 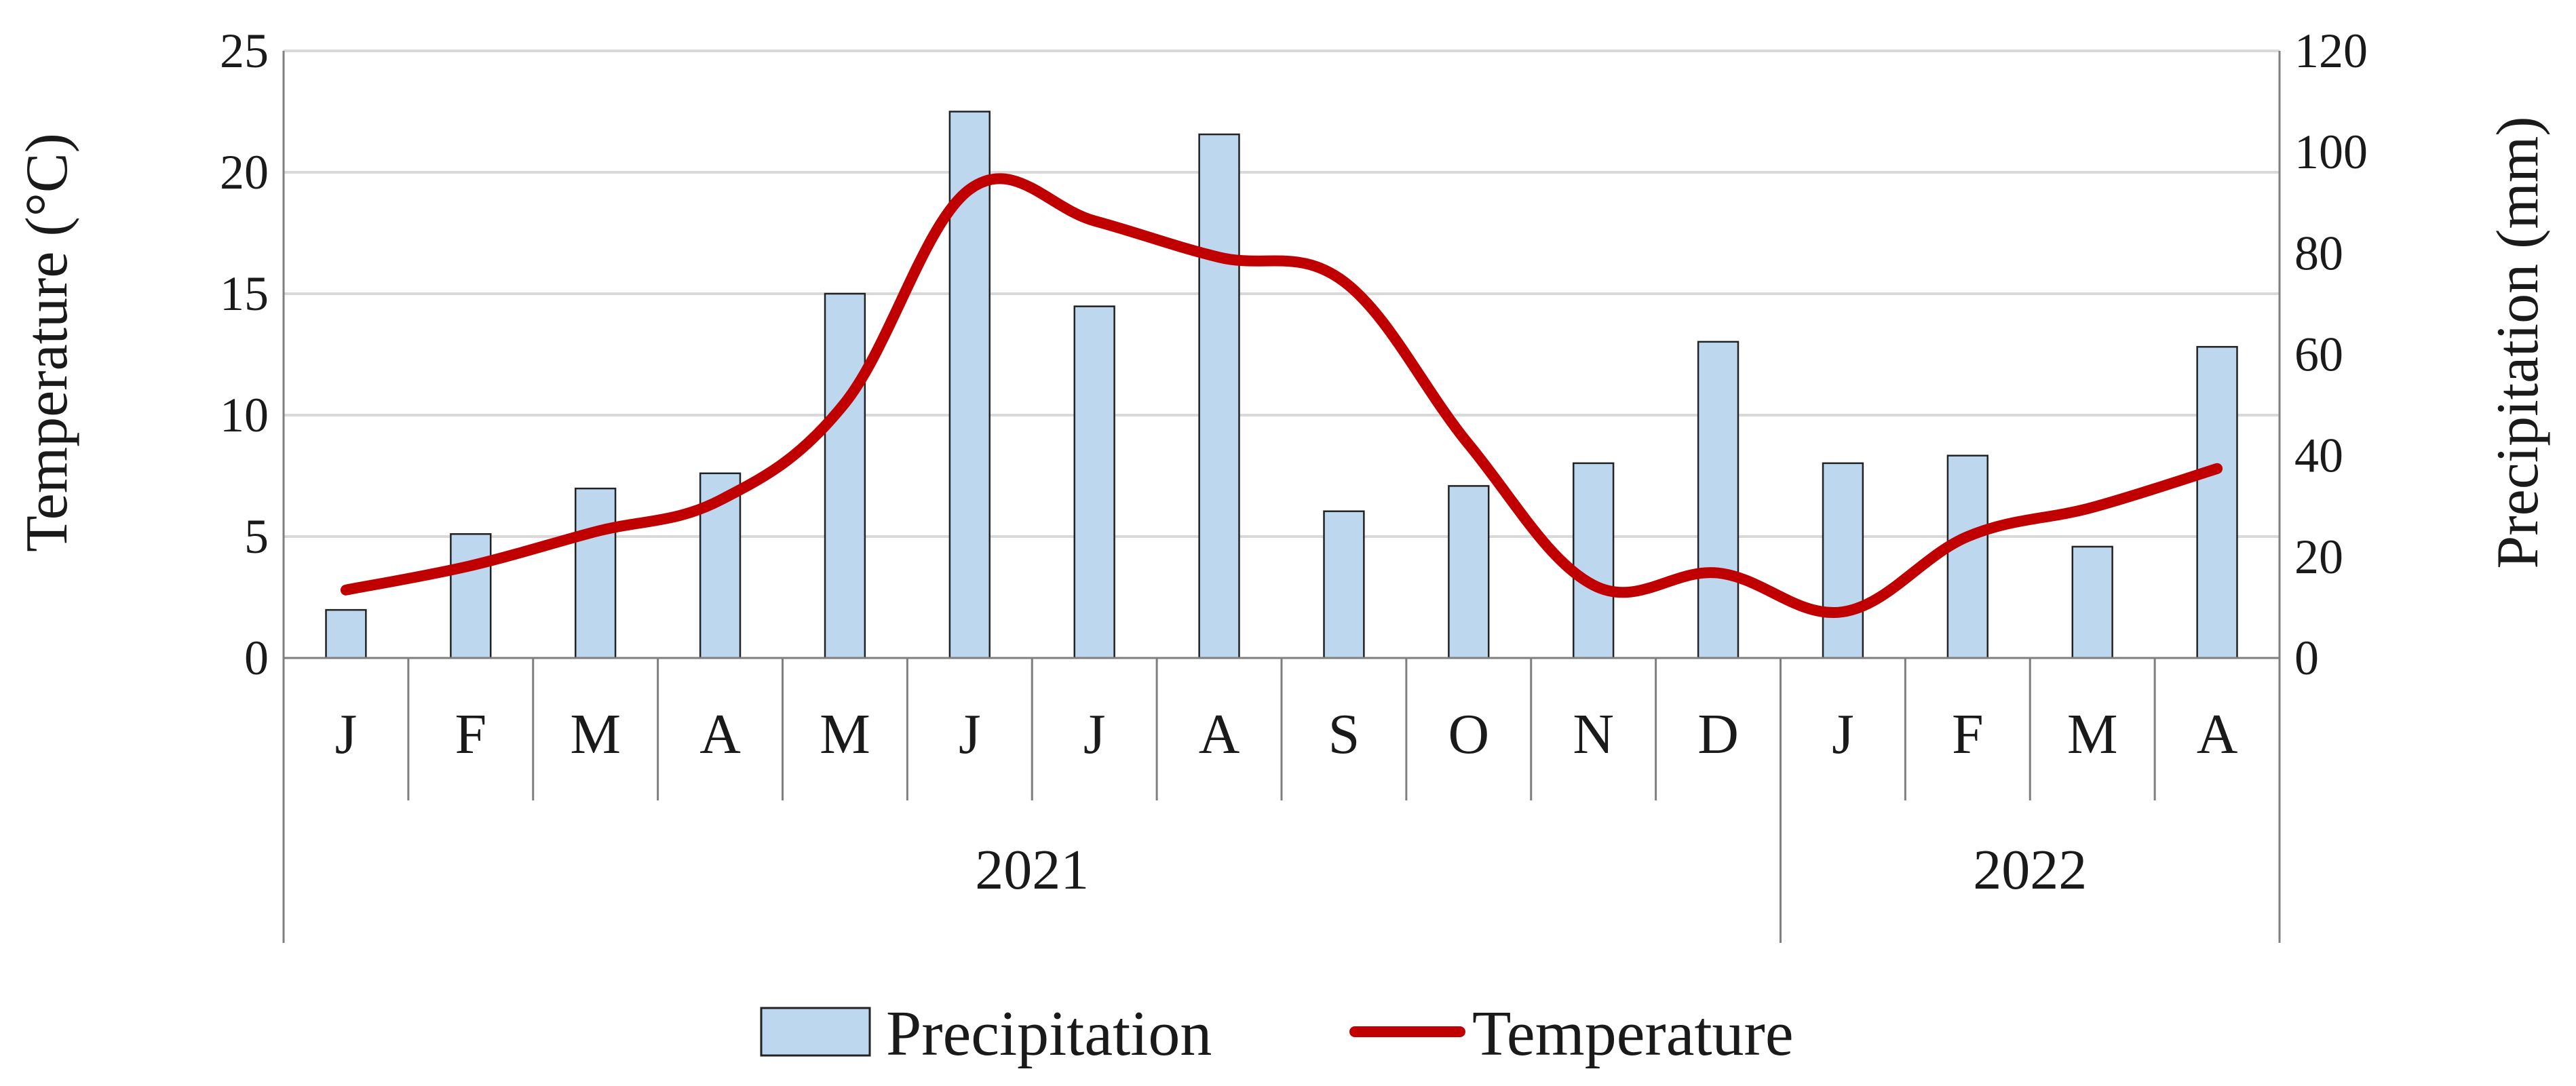 I want to click on y-left-tick-label: 20, so click(x=245, y=172).